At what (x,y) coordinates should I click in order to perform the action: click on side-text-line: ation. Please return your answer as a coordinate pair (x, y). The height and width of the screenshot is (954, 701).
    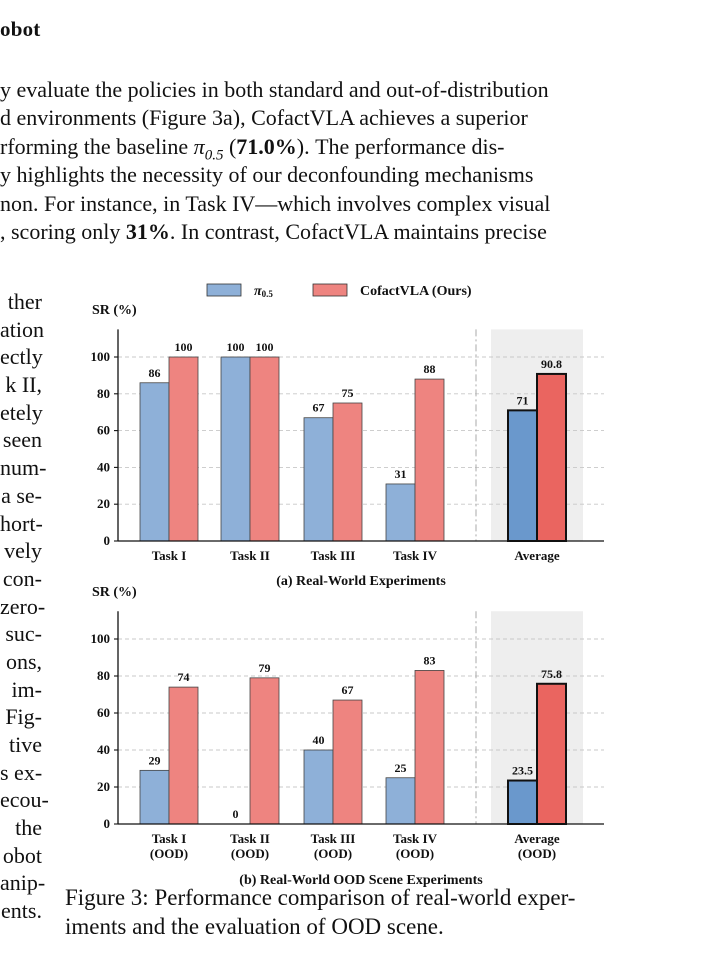
    Looking at the image, I should click on (22, 329).